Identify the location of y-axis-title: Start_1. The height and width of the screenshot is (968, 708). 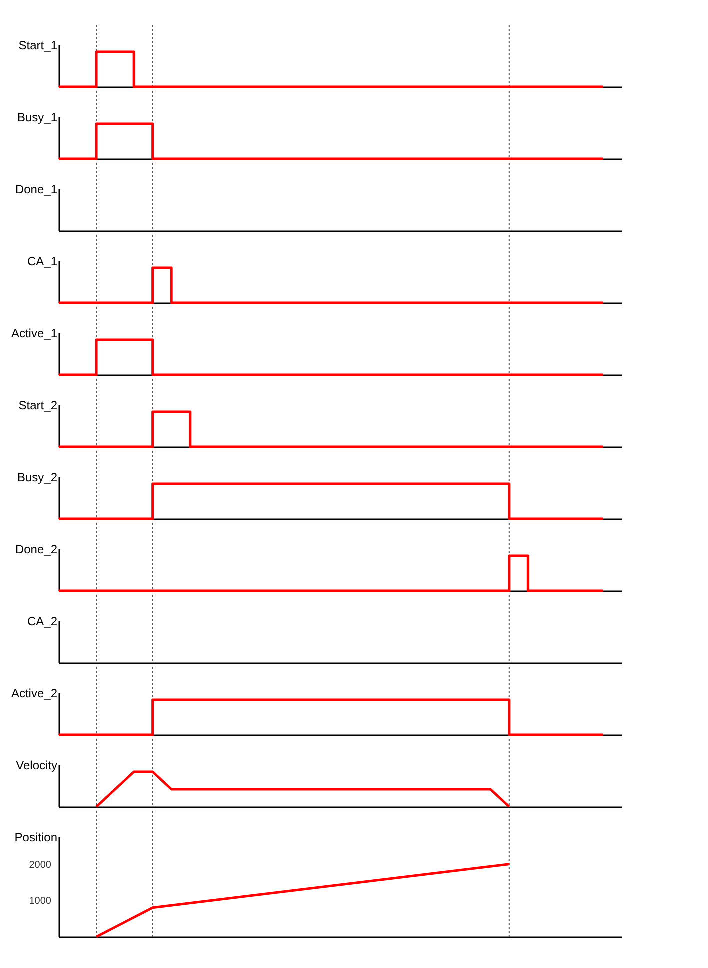
(38, 45).